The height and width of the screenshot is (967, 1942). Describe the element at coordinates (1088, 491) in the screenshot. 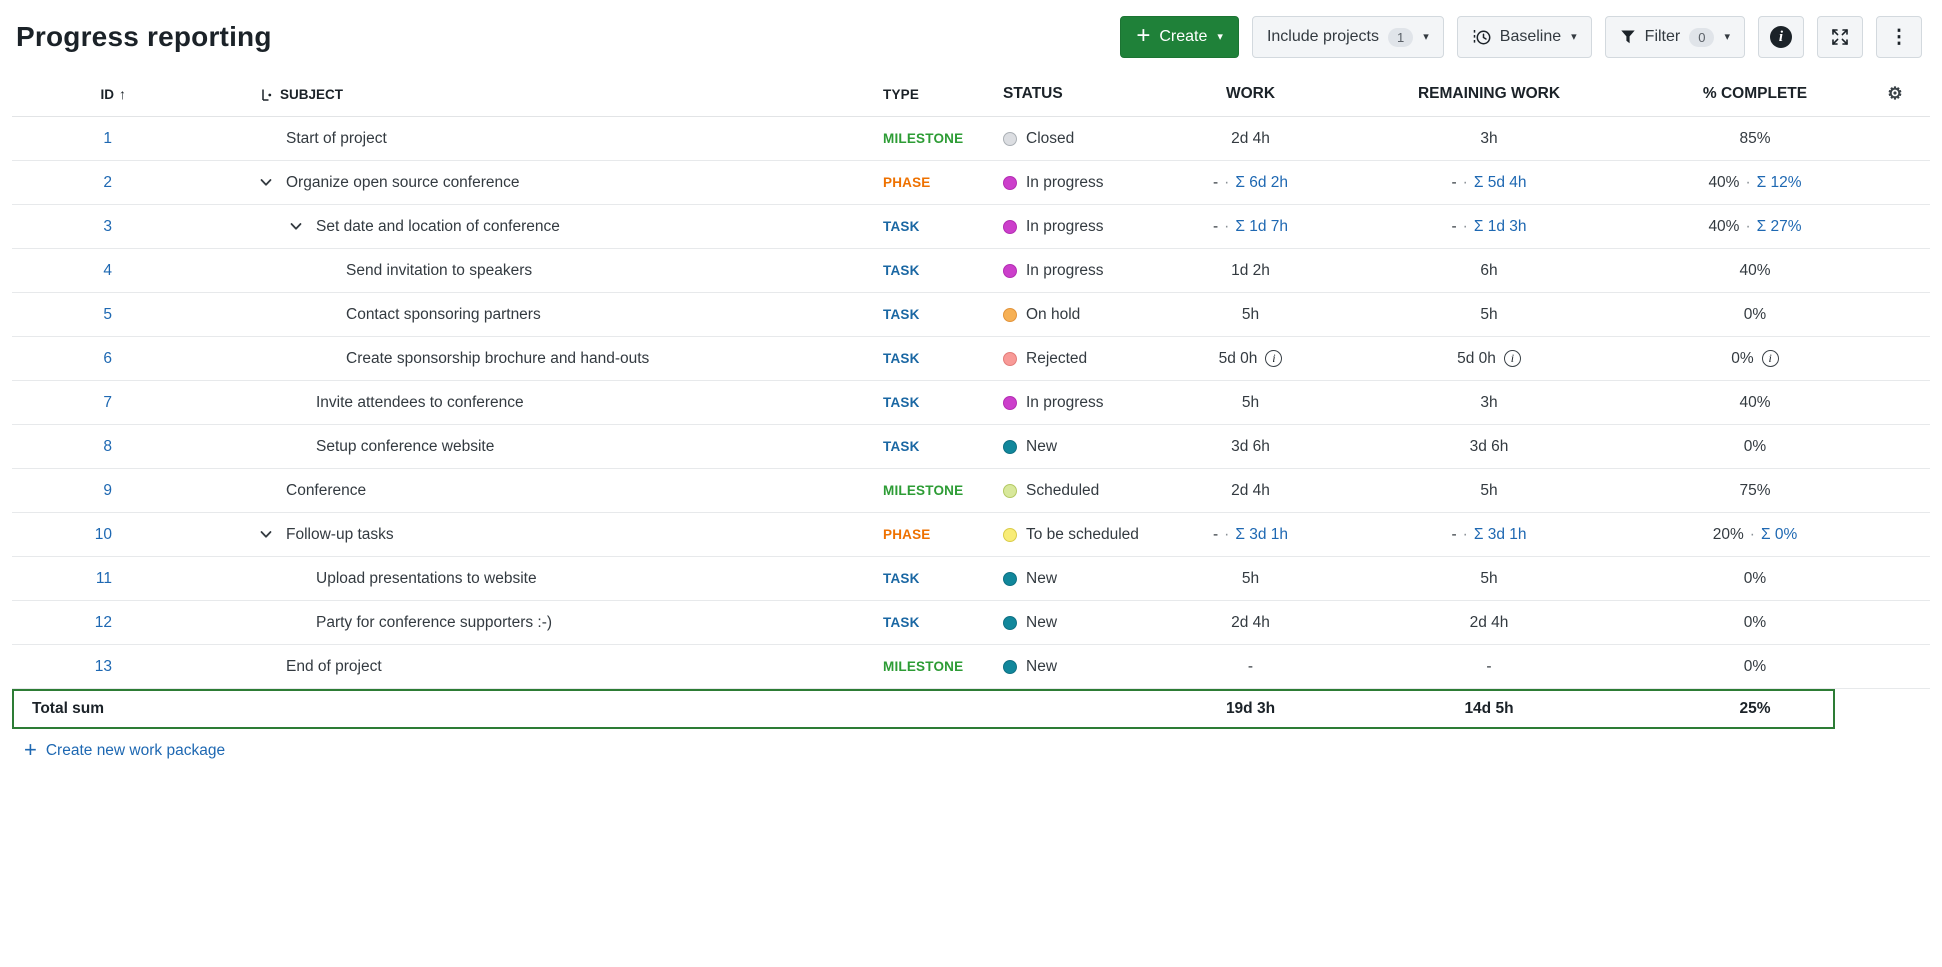

I see `status-cell: Scheduled` at that location.